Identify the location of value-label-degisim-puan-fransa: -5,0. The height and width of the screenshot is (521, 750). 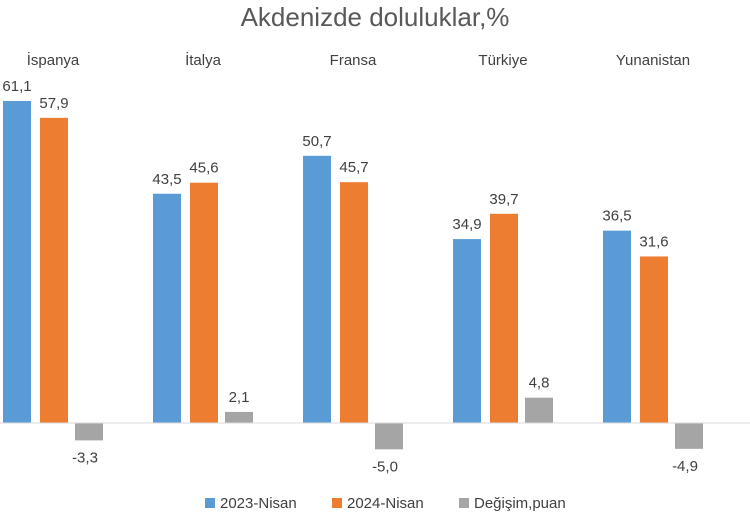
(385, 466).